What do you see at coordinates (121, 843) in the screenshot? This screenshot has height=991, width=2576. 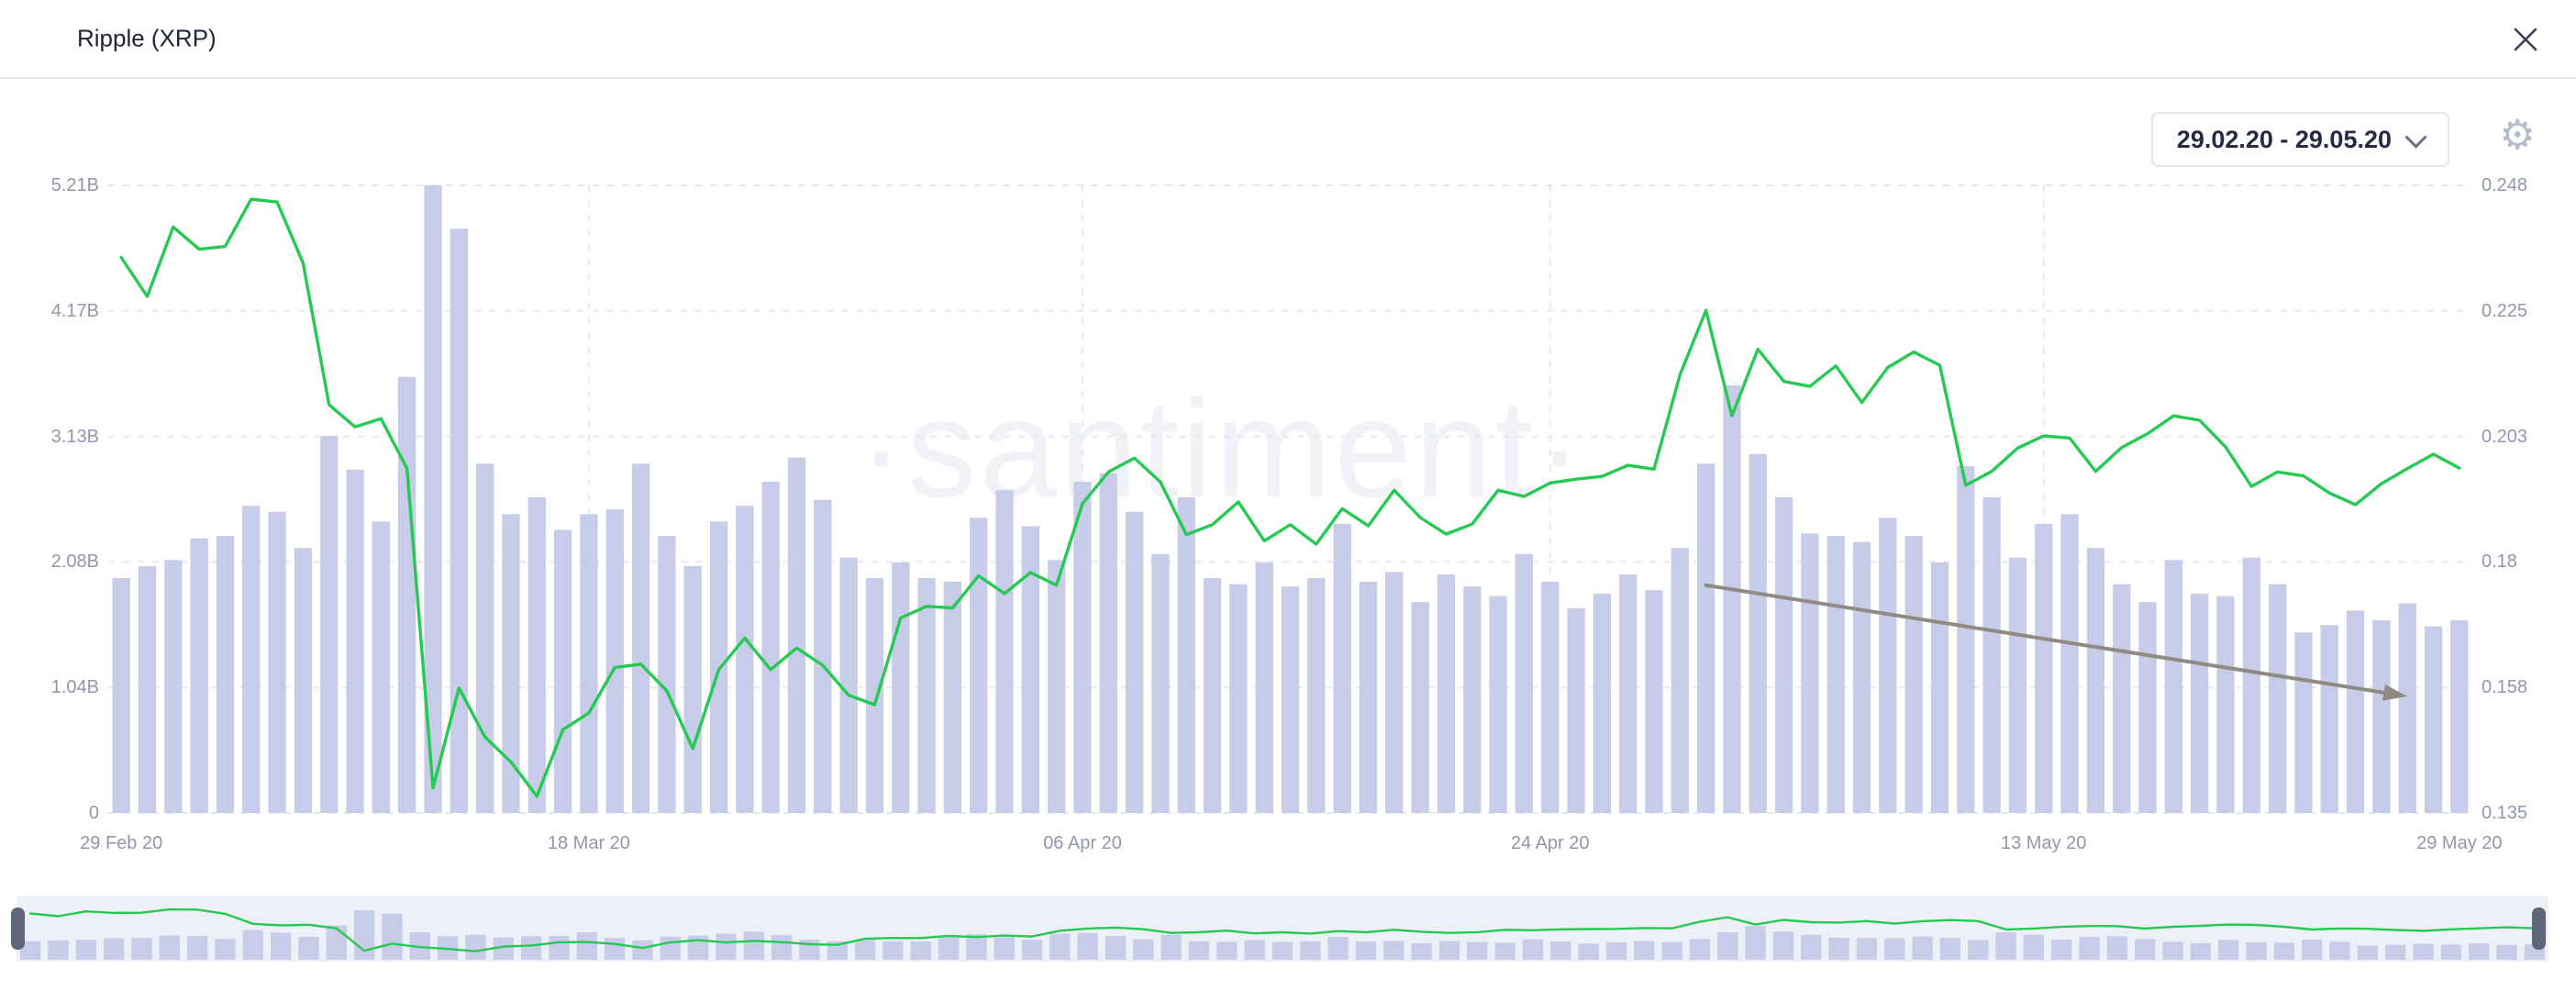 I see `x-axis-tick: 29 Feb 20` at bounding box center [121, 843].